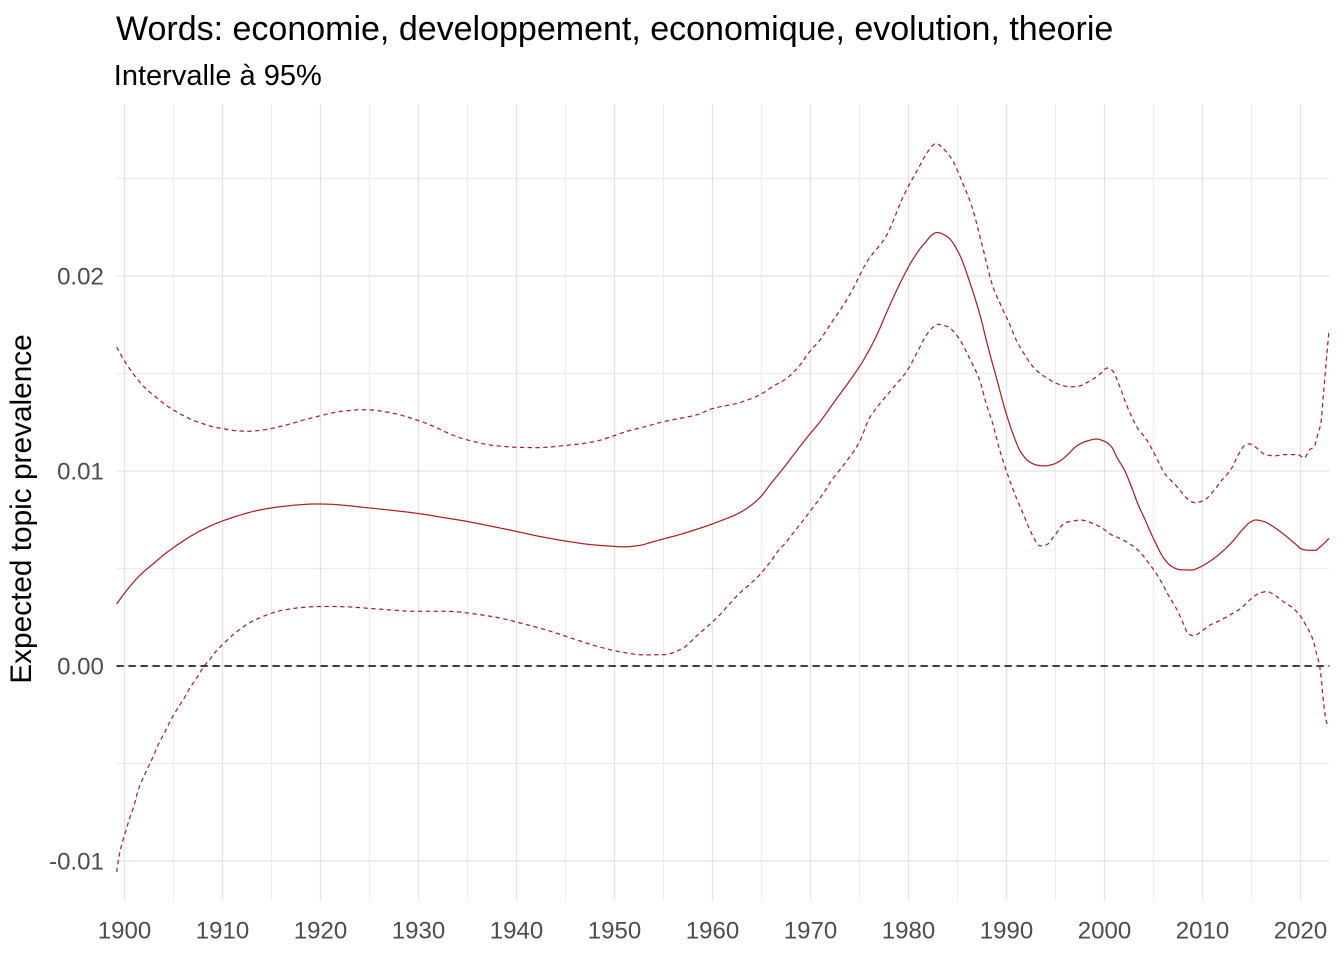  I want to click on svg-text: 1910, so click(222, 931).